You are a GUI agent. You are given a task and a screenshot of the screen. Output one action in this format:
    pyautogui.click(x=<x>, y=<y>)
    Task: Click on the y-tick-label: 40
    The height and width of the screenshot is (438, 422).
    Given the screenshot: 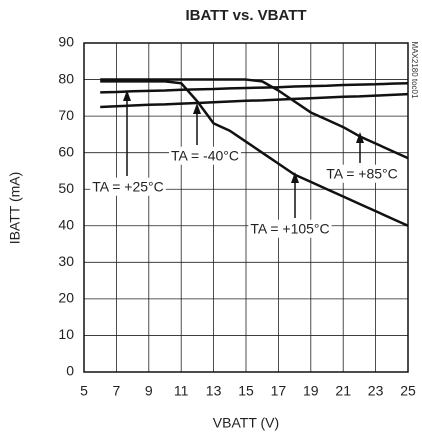 What is the action you would take?
    pyautogui.click(x=66, y=224)
    